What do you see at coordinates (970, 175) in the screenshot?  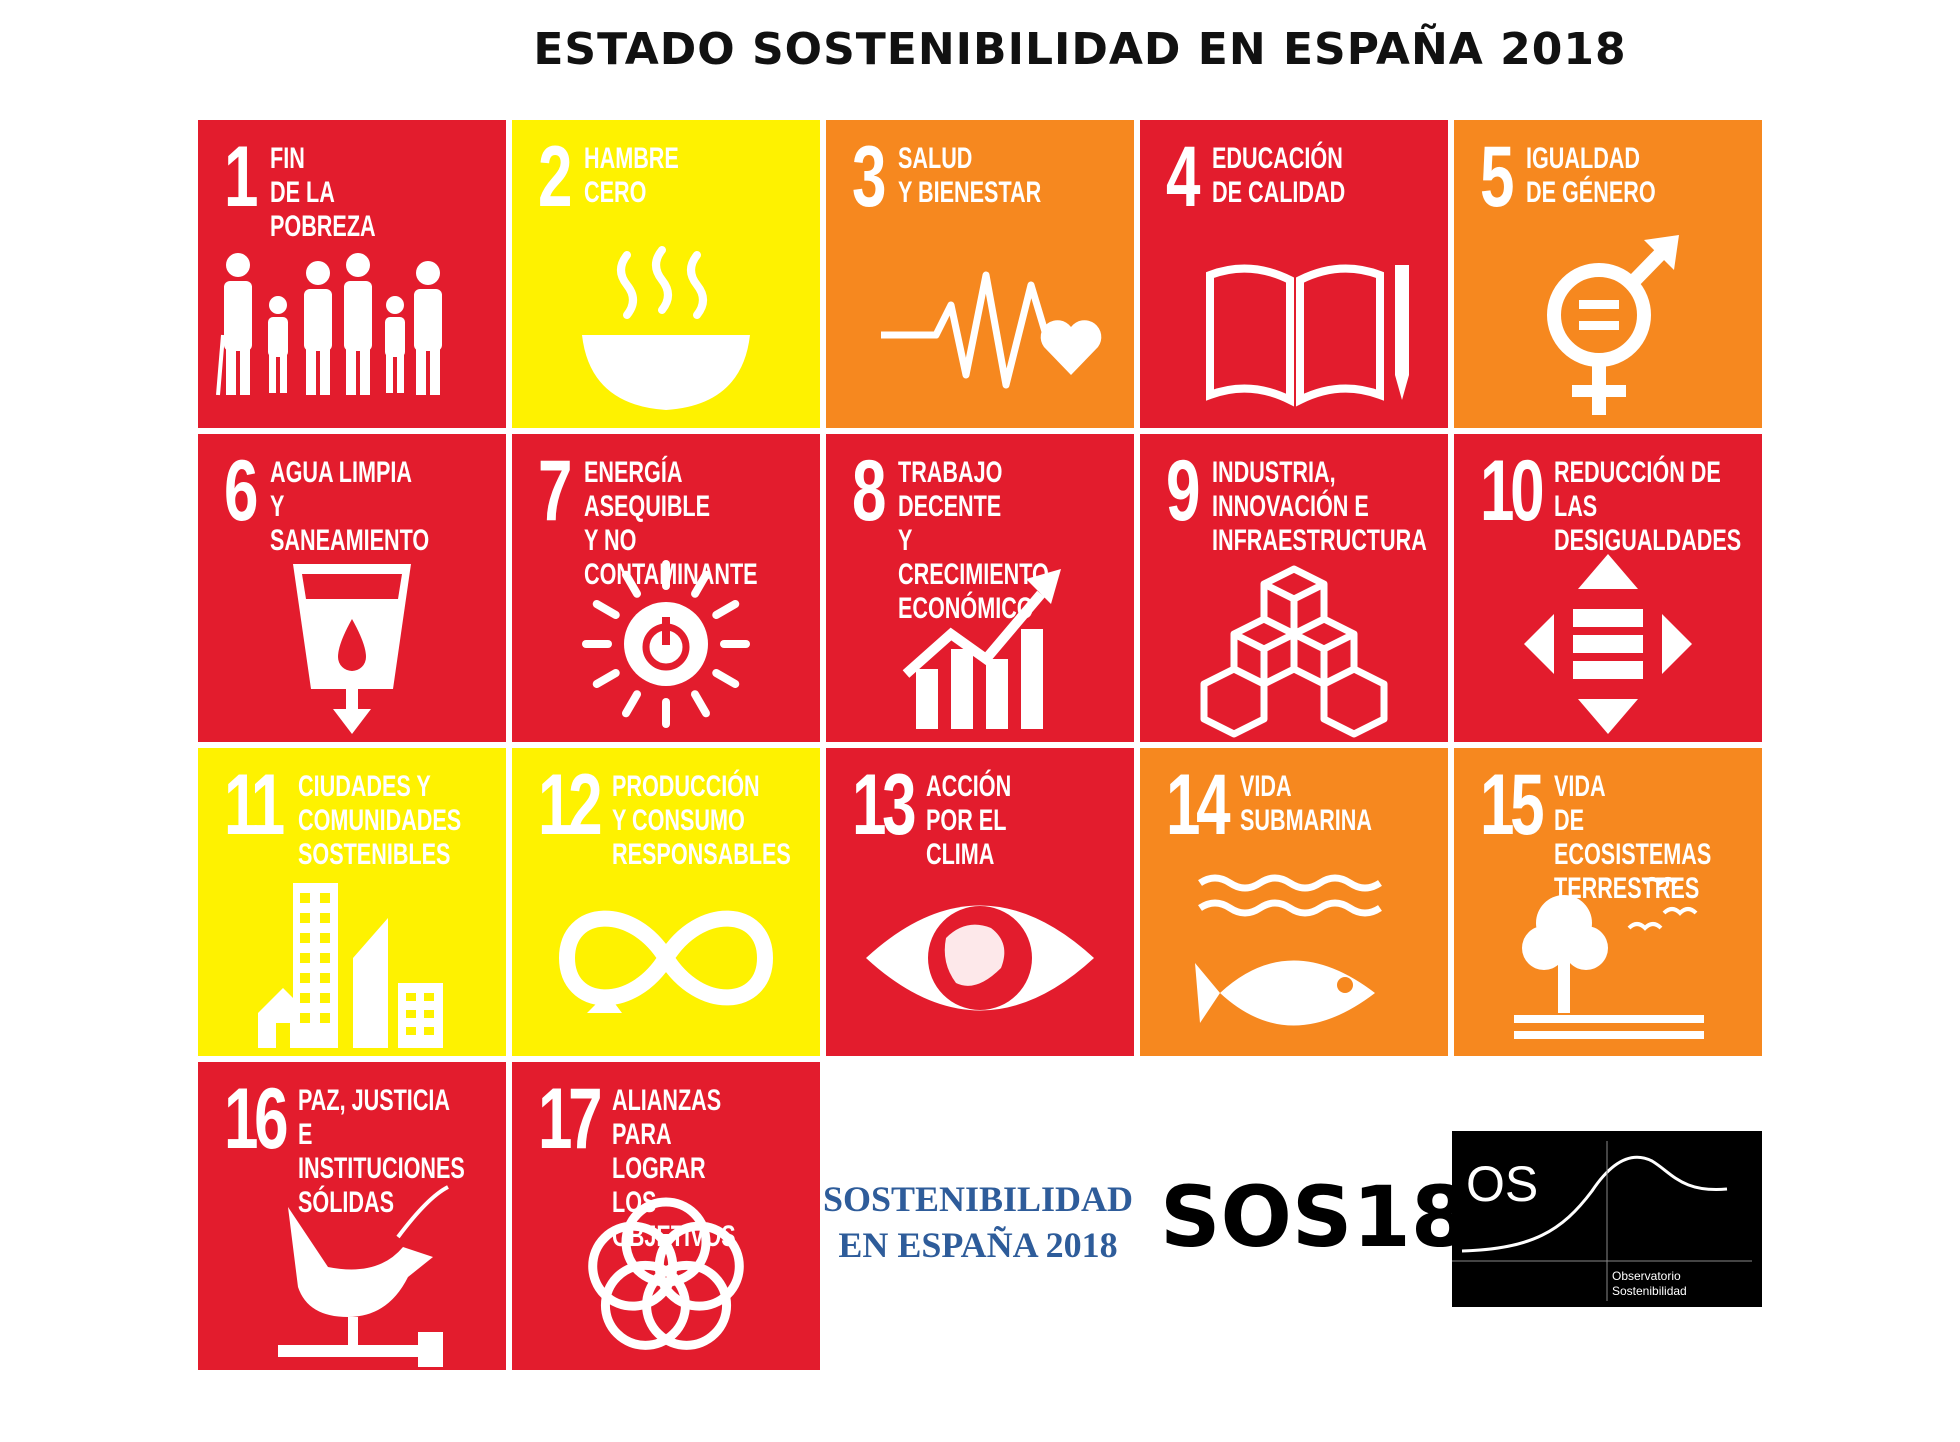 I see `sdg-label: SALUD Y BIENESTAR` at bounding box center [970, 175].